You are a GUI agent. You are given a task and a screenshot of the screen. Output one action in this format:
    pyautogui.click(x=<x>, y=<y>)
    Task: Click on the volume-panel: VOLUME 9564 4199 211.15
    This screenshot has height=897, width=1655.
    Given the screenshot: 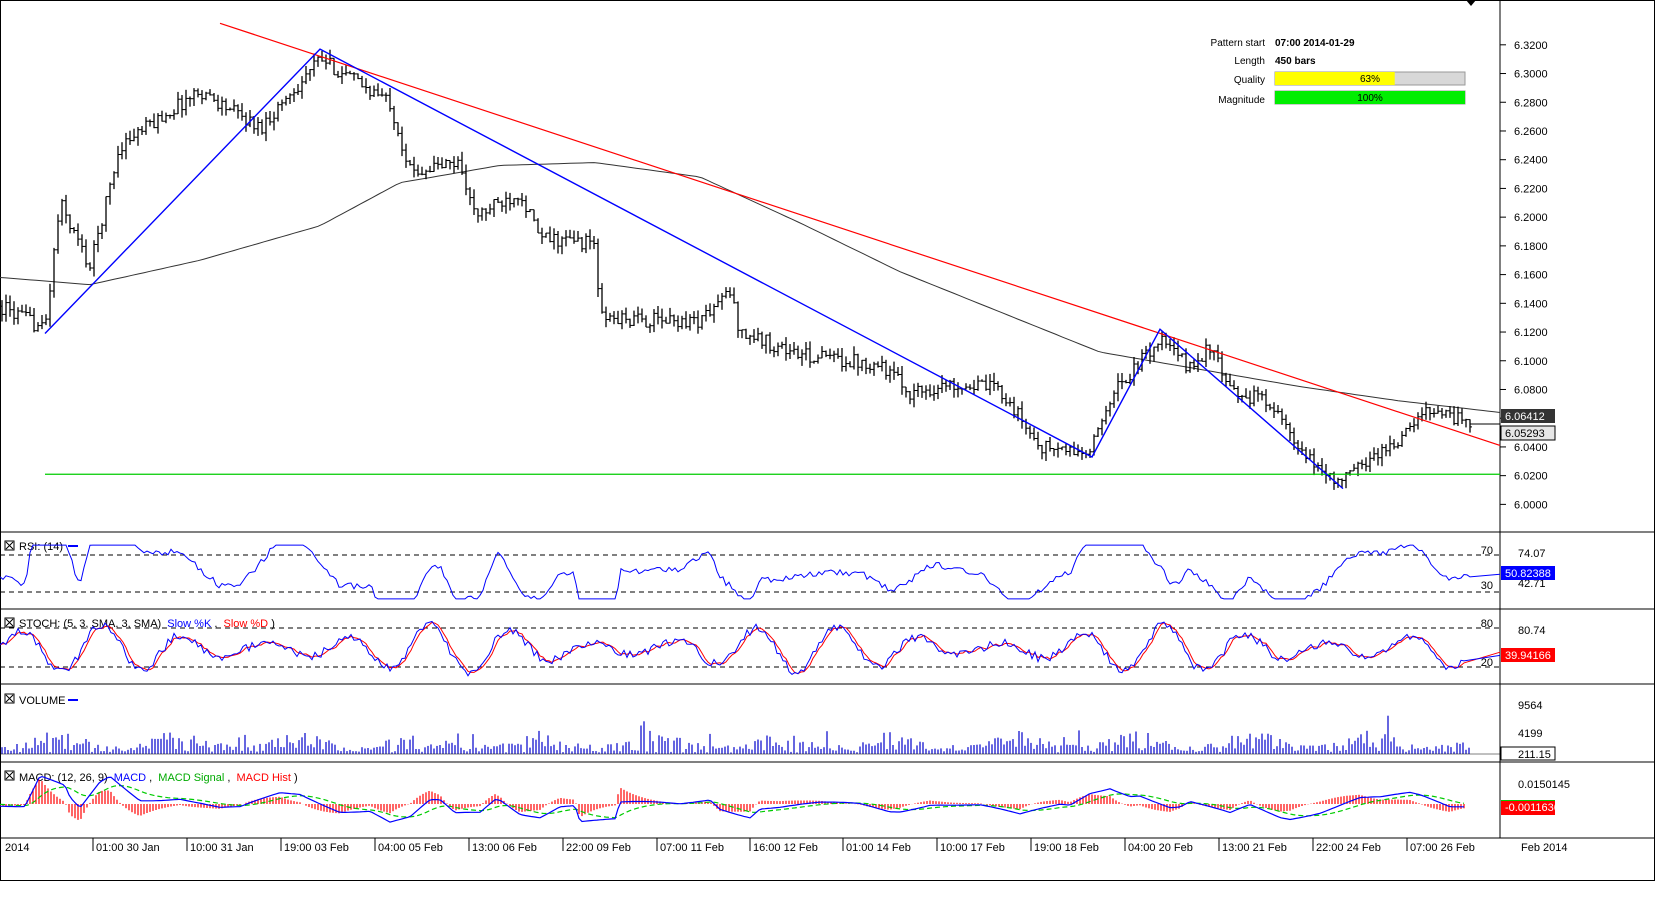 What is the action you would take?
    pyautogui.click(x=778, y=727)
    